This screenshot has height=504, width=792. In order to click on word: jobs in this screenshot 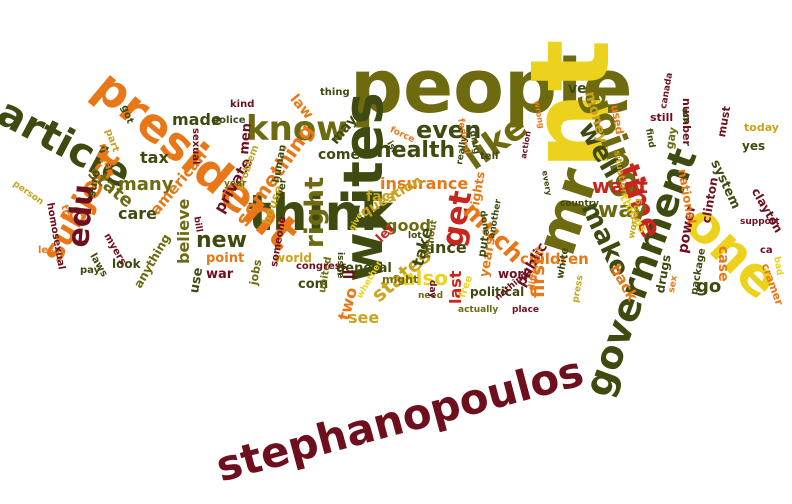, I will do `click(256, 272)`.